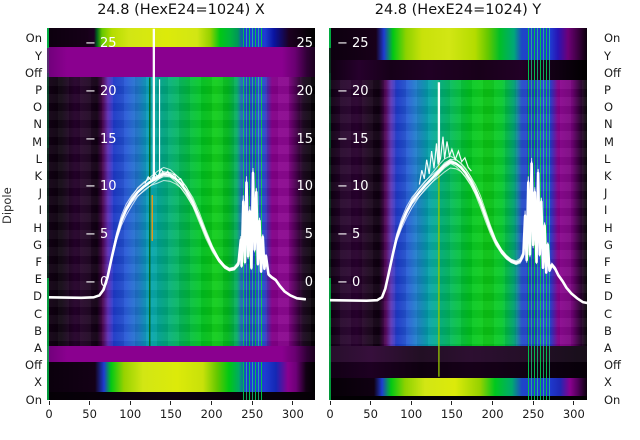 Image resolution: width=640 pixels, height=440 pixels. What do you see at coordinates (33, 38) in the screenshot?
I see `row-label-left-on-0: On` at bounding box center [33, 38].